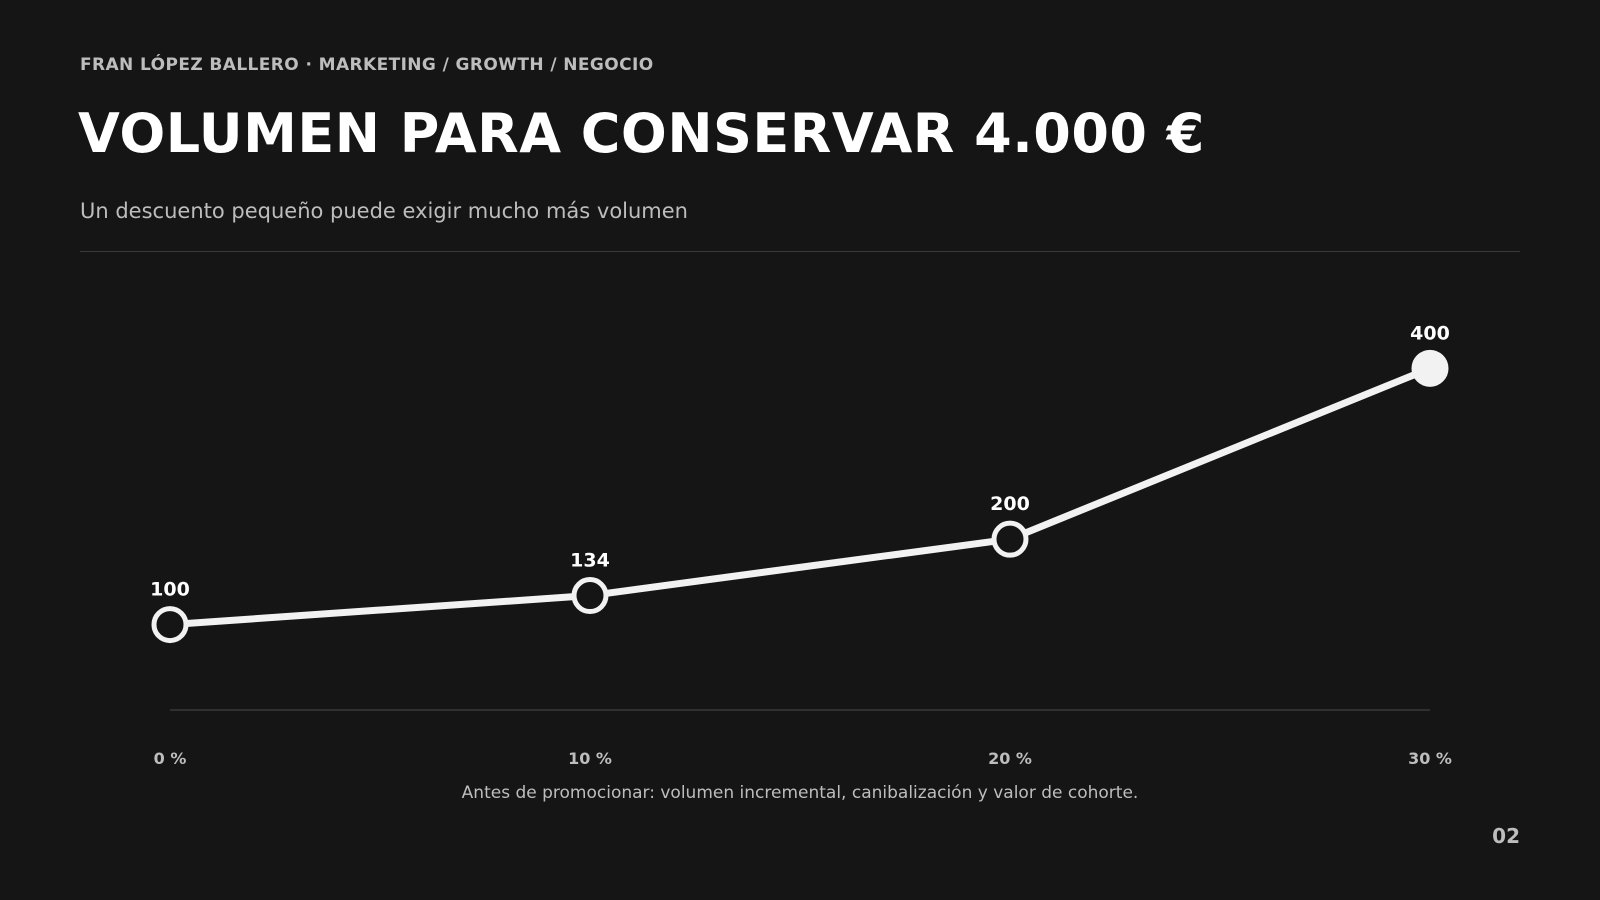  Describe the element at coordinates (1010, 758) in the screenshot. I see `x-tick-label: 20 %` at that location.